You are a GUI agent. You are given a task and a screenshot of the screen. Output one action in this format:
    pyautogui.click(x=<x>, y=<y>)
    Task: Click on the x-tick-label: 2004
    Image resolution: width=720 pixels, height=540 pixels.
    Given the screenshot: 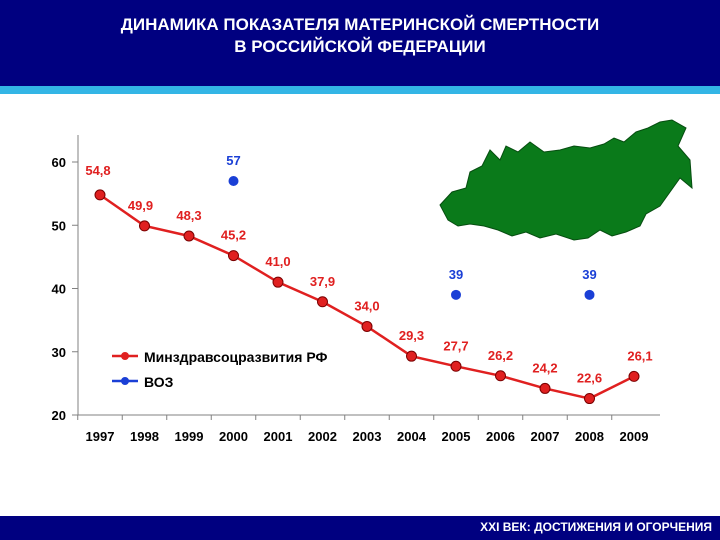 What is the action you would take?
    pyautogui.click(x=412, y=436)
    